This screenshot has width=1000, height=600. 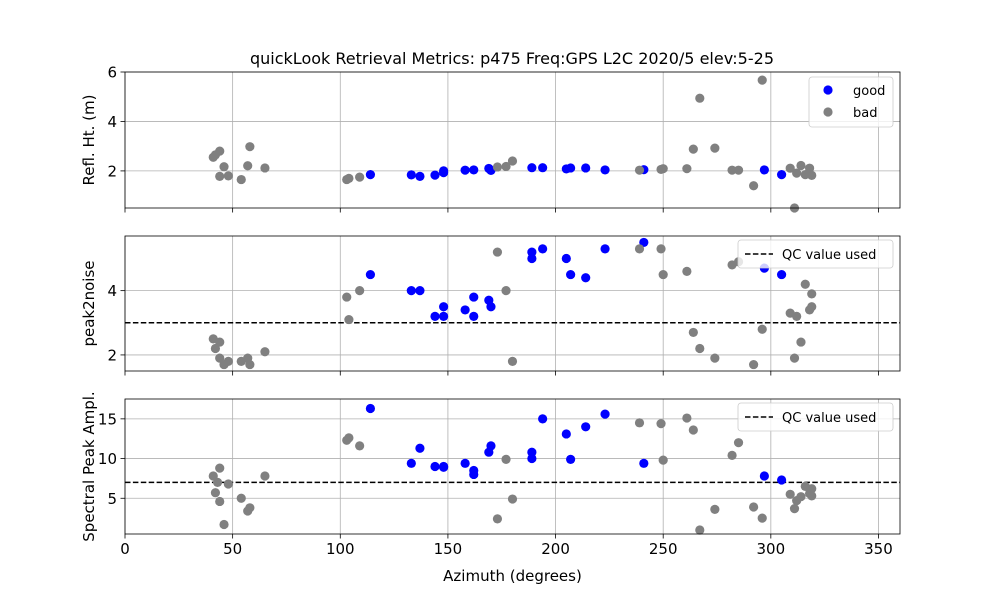 I want to click on x-tick-label: 350, so click(x=878, y=549).